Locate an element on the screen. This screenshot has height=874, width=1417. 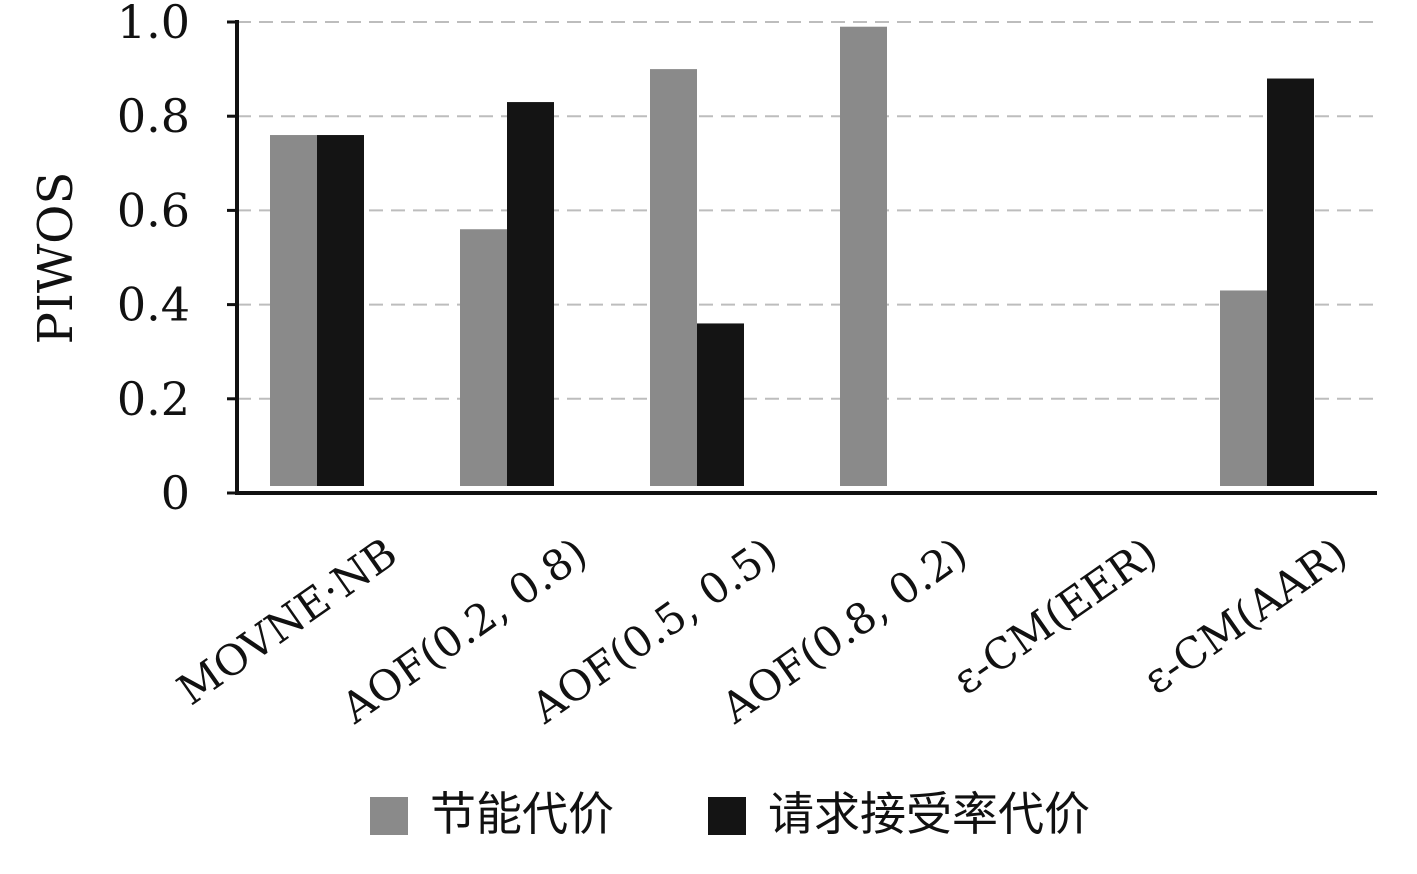
y-tick-label: 0 is located at coordinates (175, 493).